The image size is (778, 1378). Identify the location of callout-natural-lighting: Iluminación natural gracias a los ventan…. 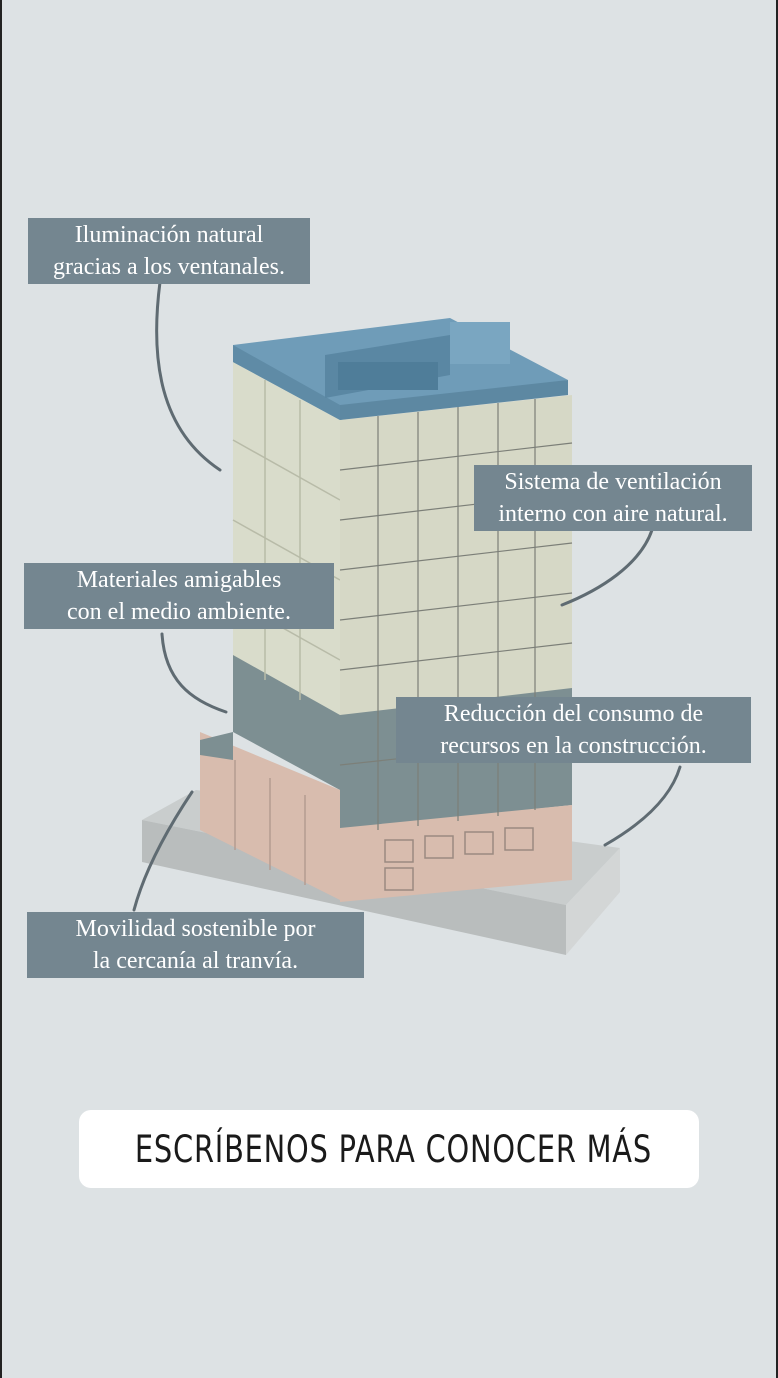
(169, 251).